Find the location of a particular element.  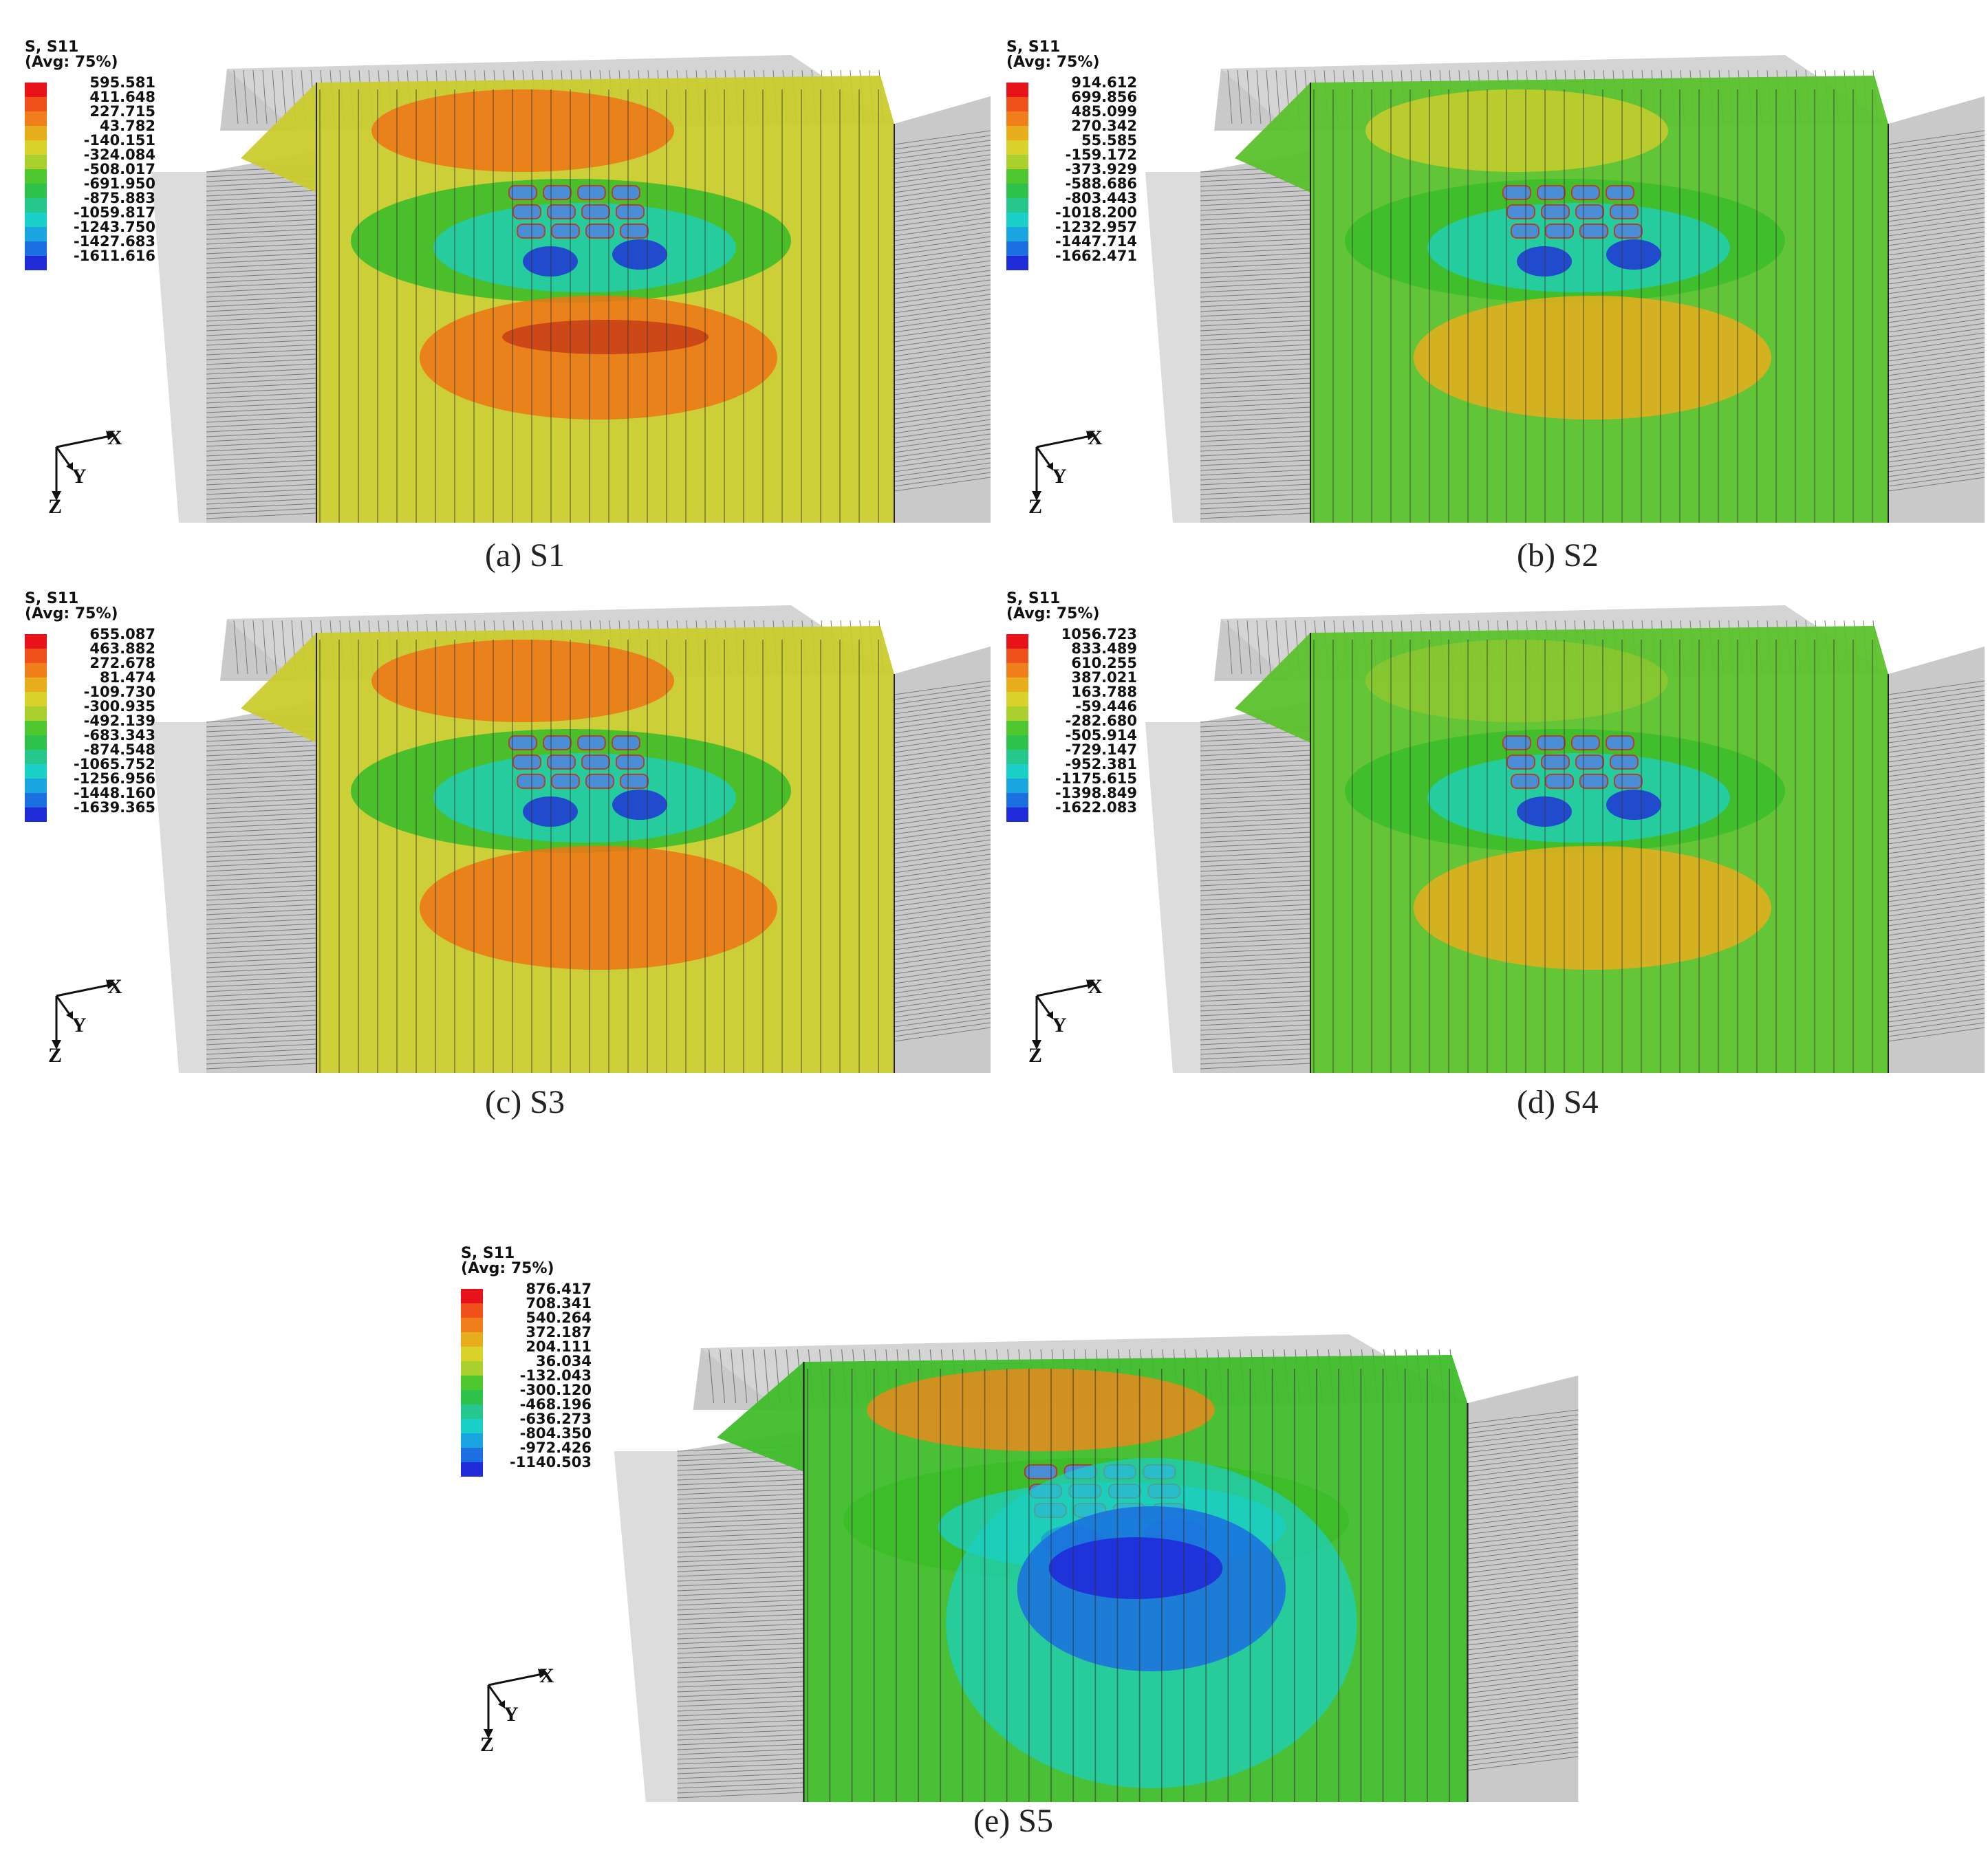

legend-value: -803.443 is located at coordinates (1101, 198).